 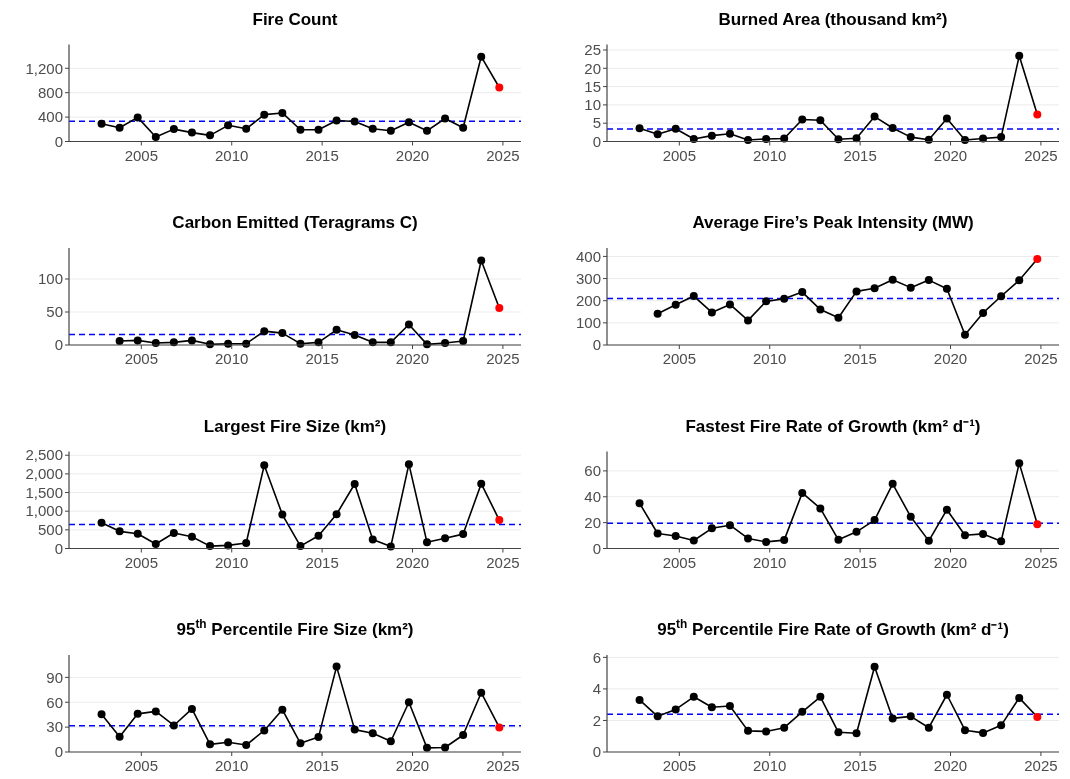 What do you see at coordinates (54, 727) in the screenshot?
I see `y-tick-label: 30` at bounding box center [54, 727].